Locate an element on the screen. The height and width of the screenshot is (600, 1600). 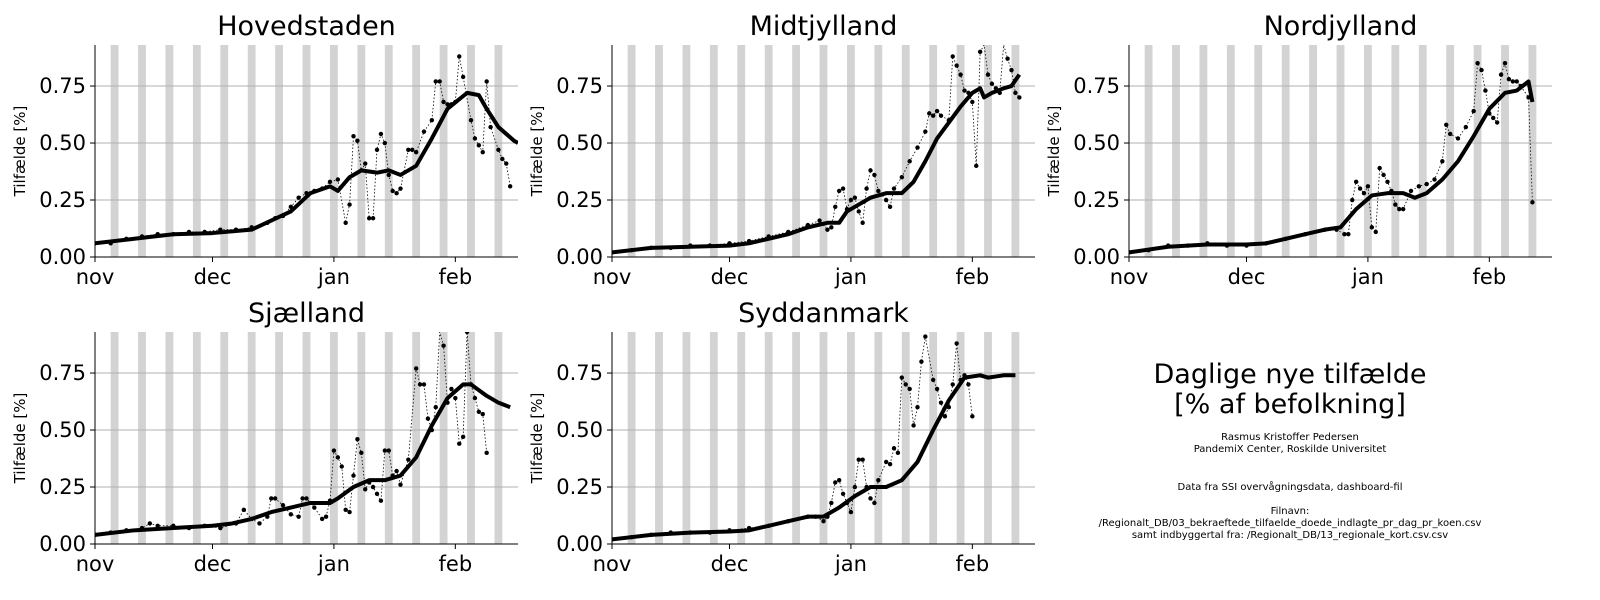
plot-area is located at coordinates (306, 151).